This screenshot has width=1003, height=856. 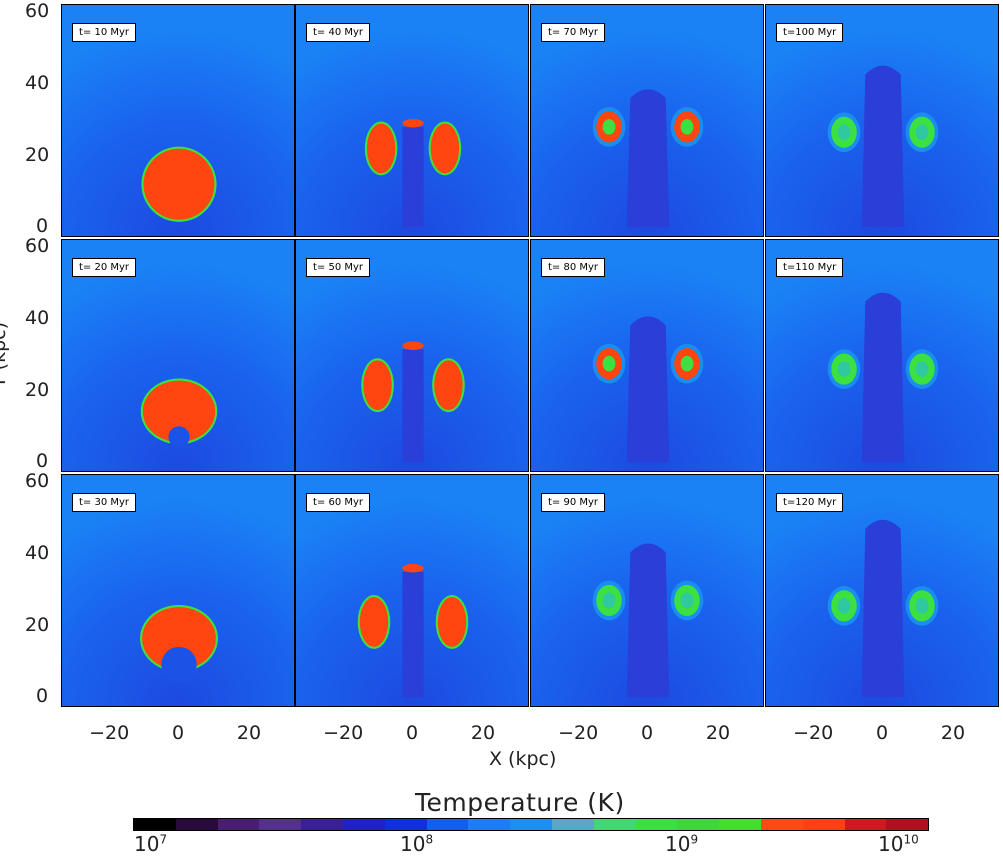 I want to click on panel-t90: t= 90 Myr, so click(x=647, y=590).